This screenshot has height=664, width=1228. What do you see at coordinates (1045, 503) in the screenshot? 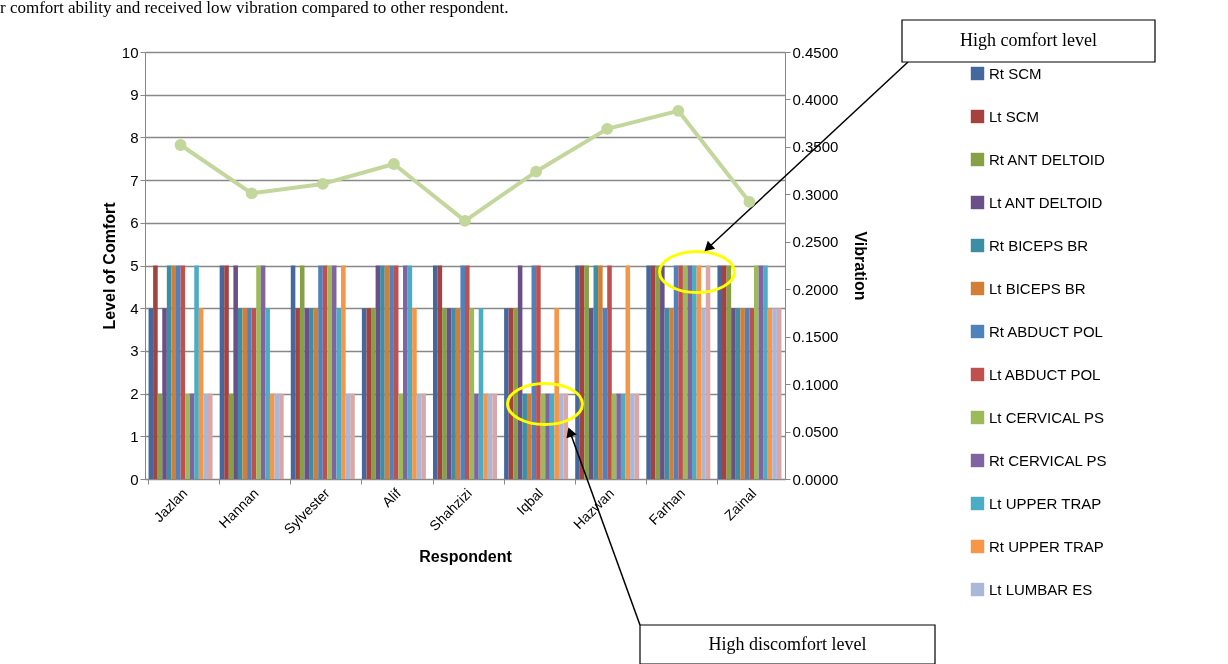
I see `legend-label: Lt UPPER TRAP` at bounding box center [1045, 503].